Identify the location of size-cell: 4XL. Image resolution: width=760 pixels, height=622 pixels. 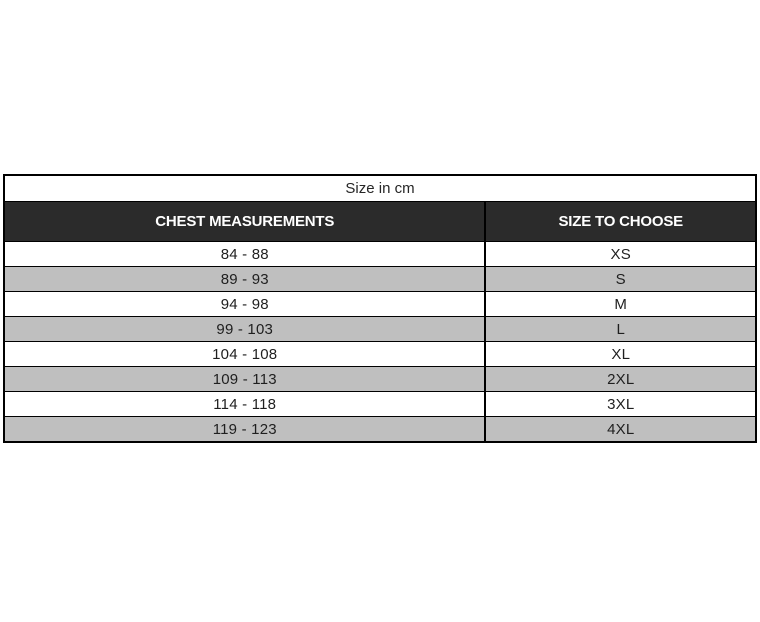
(621, 429).